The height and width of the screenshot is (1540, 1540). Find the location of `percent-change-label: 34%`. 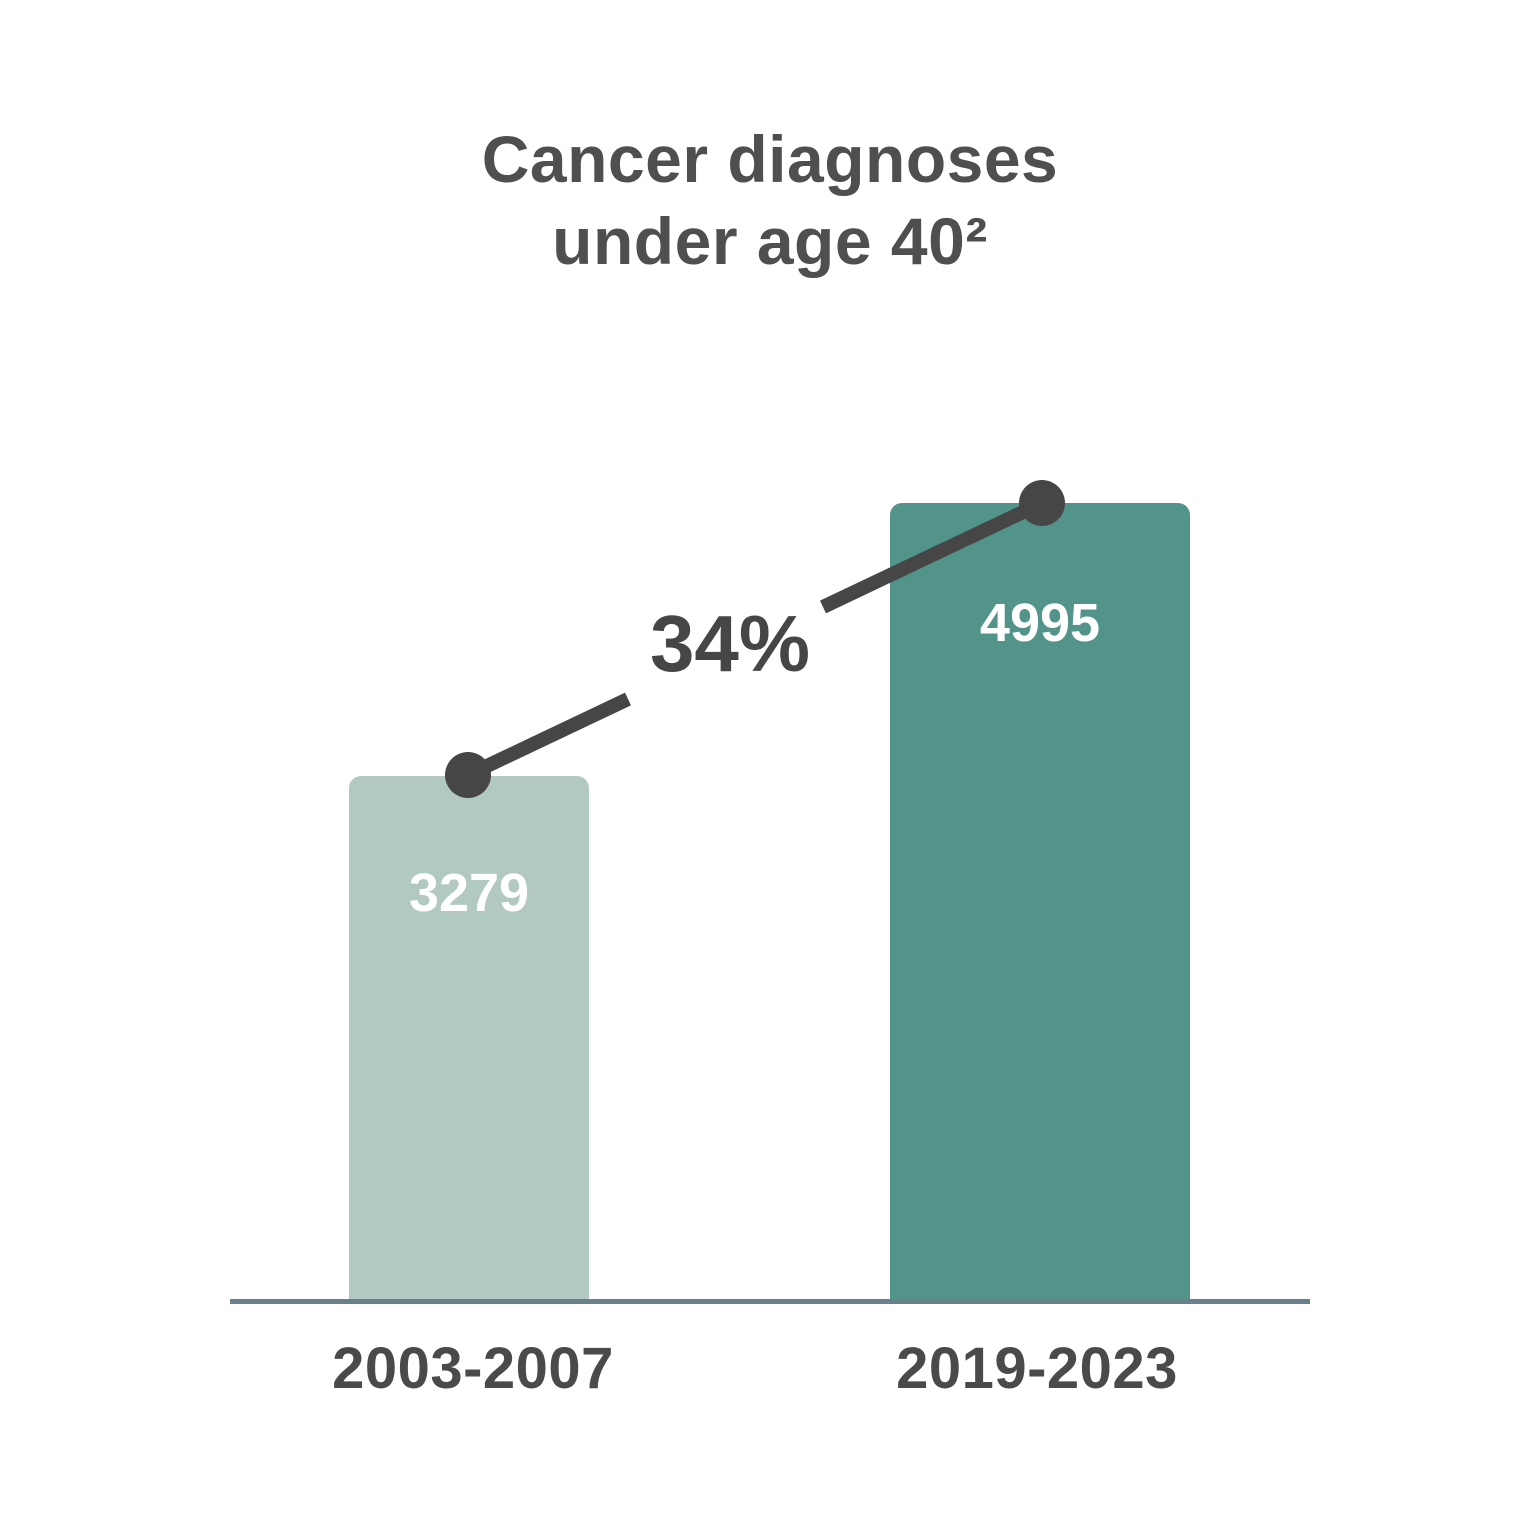

percent-change-label: 34% is located at coordinates (730, 643).